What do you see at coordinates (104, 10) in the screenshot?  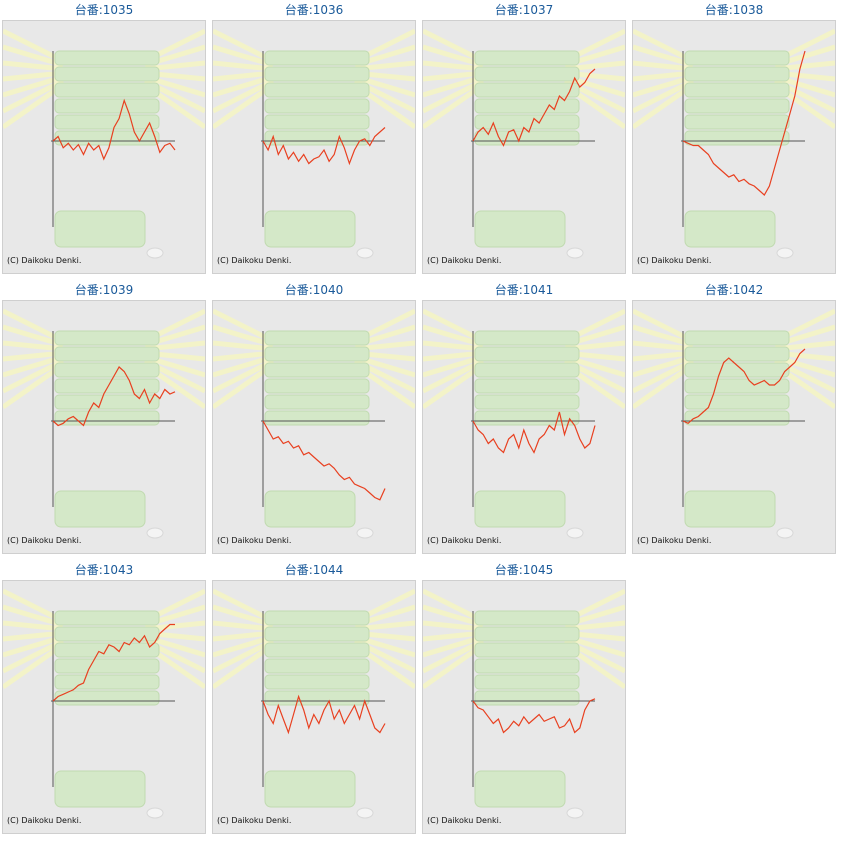 I see `machine-number-title: 台番:1035` at bounding box center [104, 10].